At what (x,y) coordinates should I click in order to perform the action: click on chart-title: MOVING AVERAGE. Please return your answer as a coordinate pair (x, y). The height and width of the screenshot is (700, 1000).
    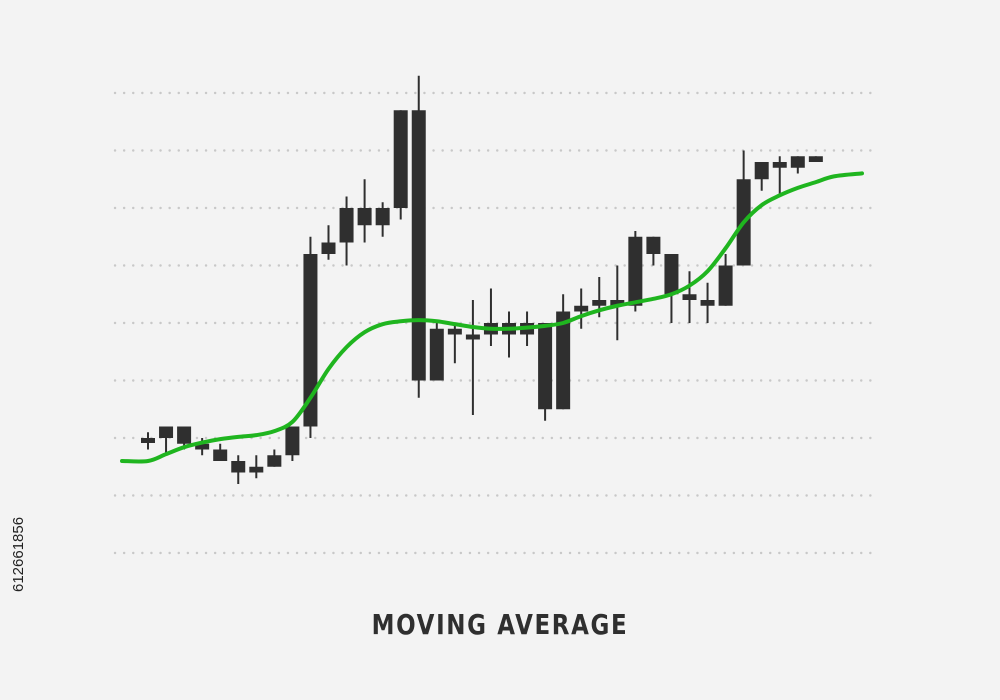
    Looking at the image, I should click on (500, 624).